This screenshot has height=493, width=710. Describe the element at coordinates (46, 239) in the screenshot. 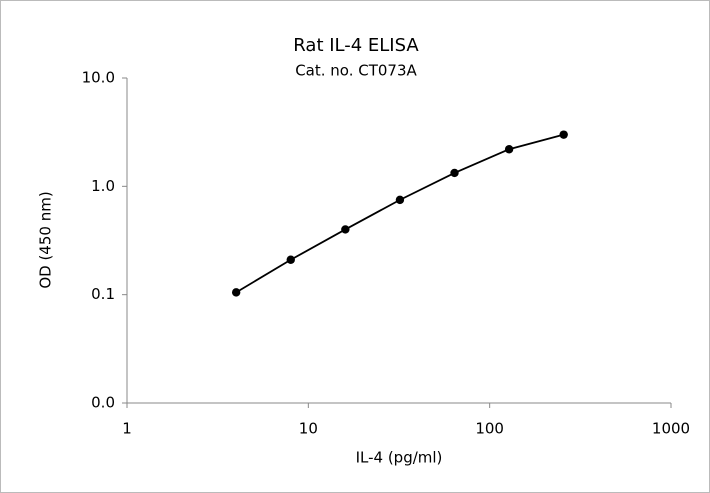

I see `y-axis-label: OD (450 nm)` at that location.